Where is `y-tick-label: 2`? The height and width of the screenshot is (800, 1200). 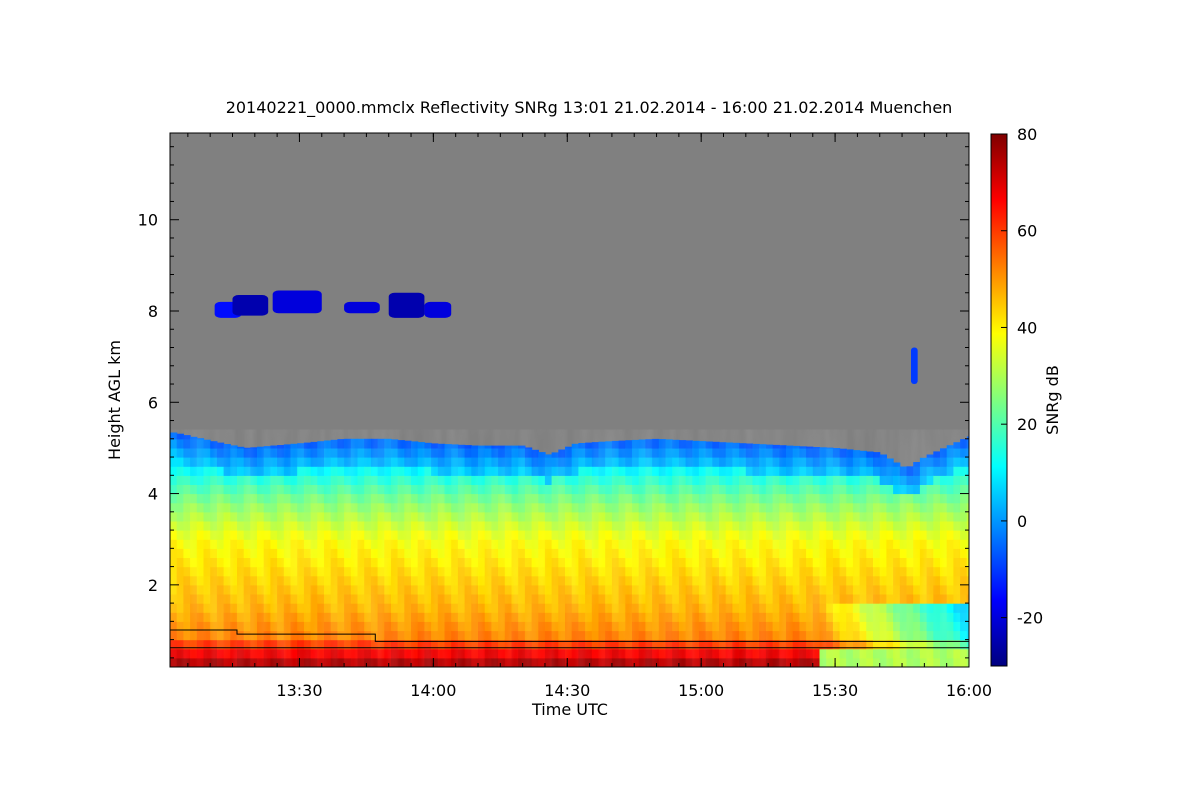 y-tick-label: 2 is located at coordinates (153, 585).